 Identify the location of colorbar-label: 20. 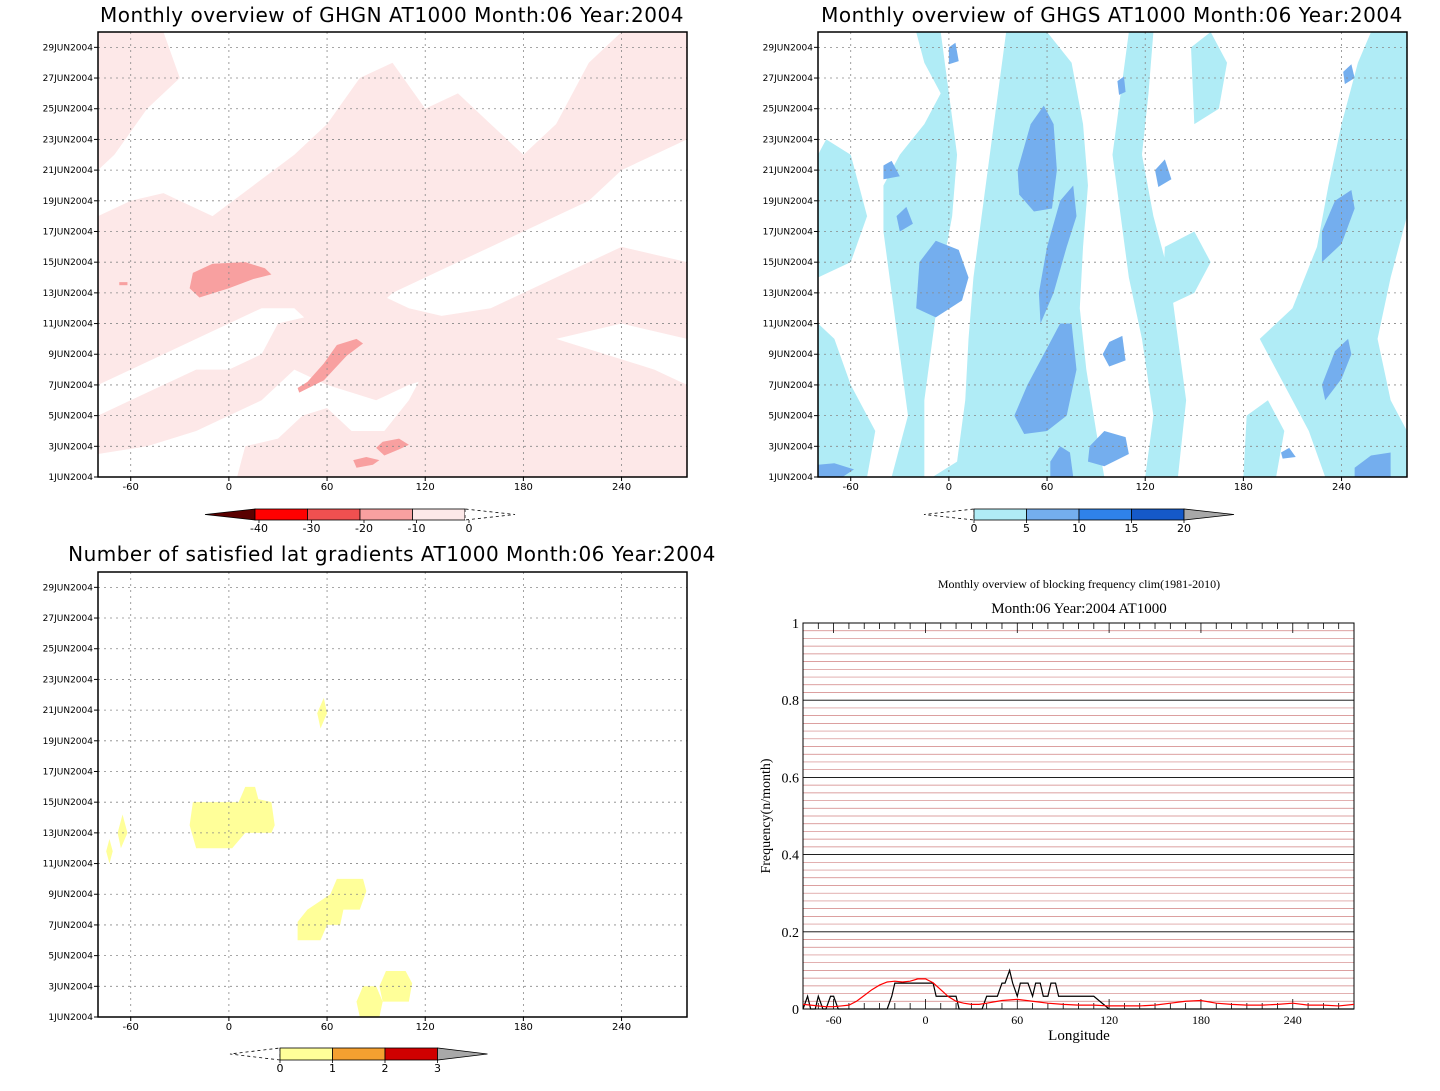
(1184, 528).